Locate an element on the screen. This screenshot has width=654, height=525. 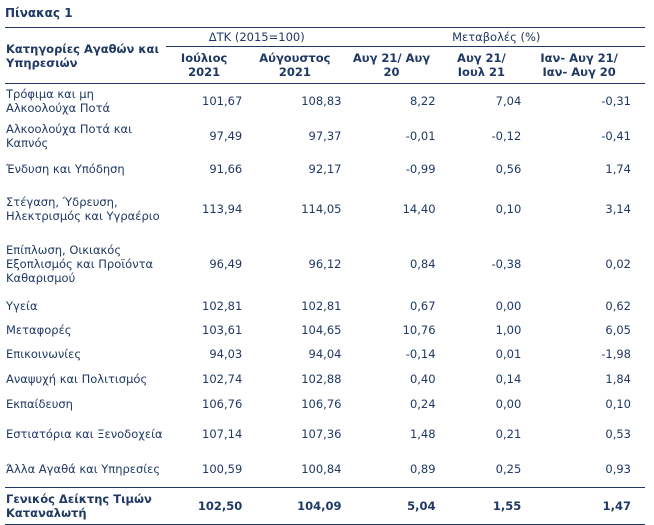
row-aug: 102,88 is located at coordinates (321, 378).